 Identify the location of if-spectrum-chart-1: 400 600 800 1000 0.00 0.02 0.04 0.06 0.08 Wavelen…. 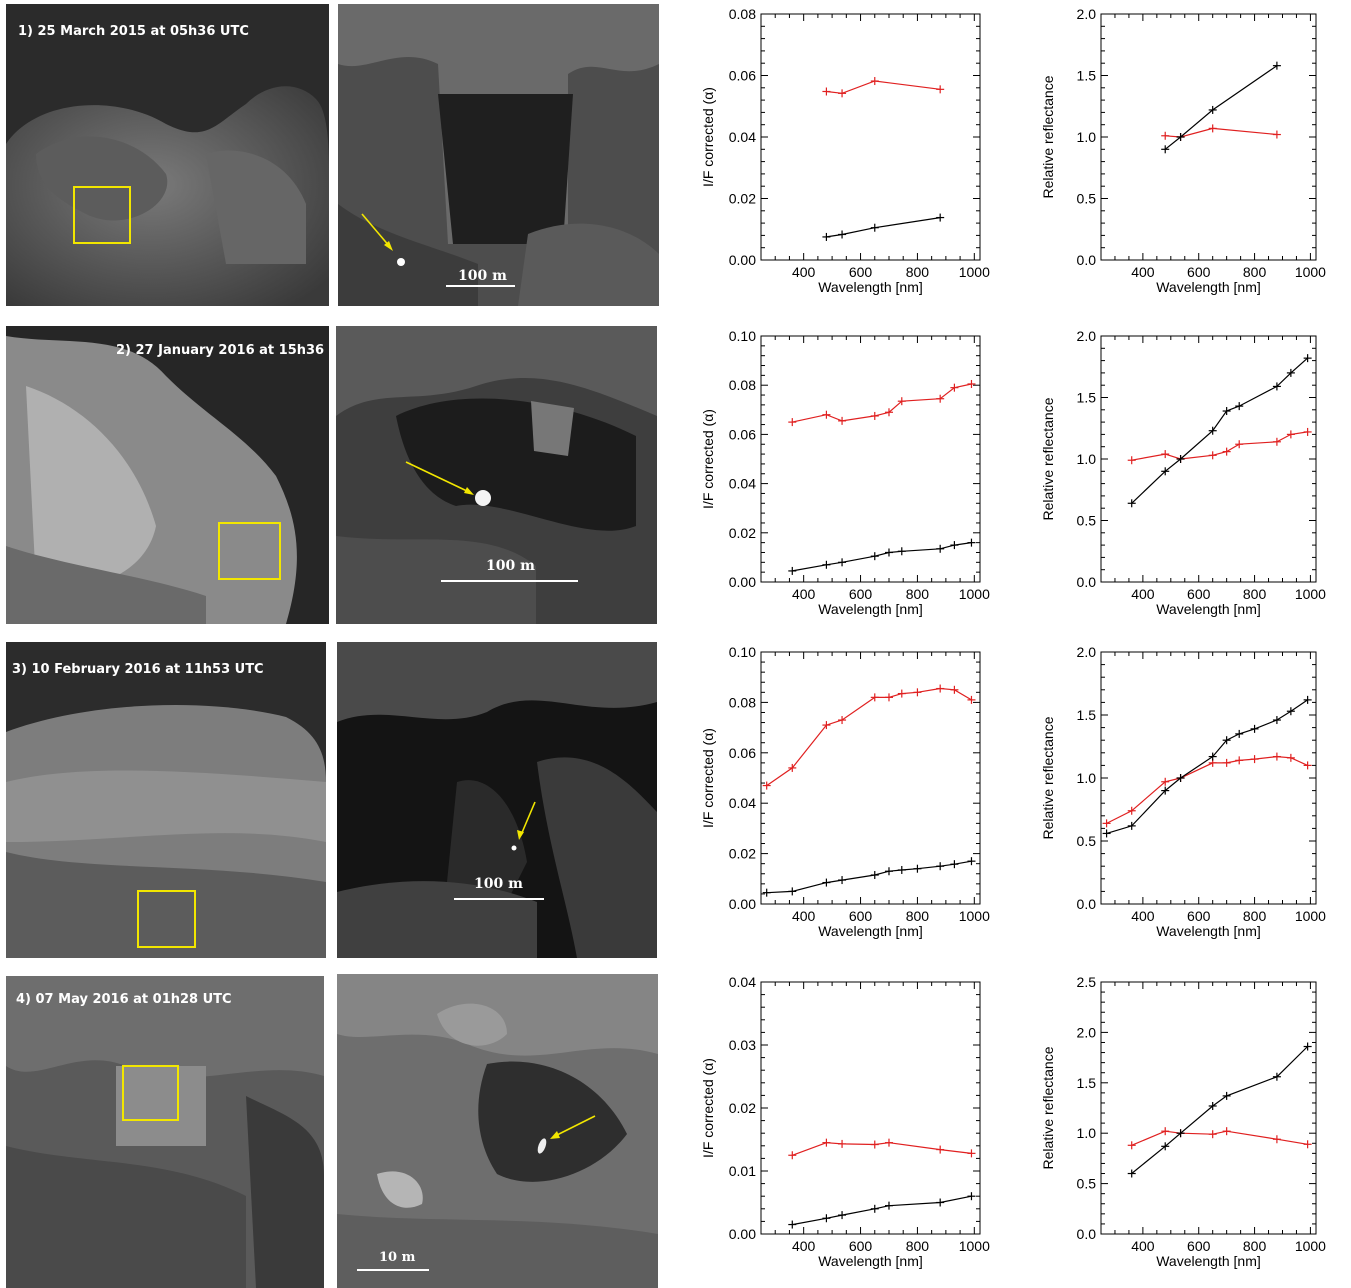
(845, 150).